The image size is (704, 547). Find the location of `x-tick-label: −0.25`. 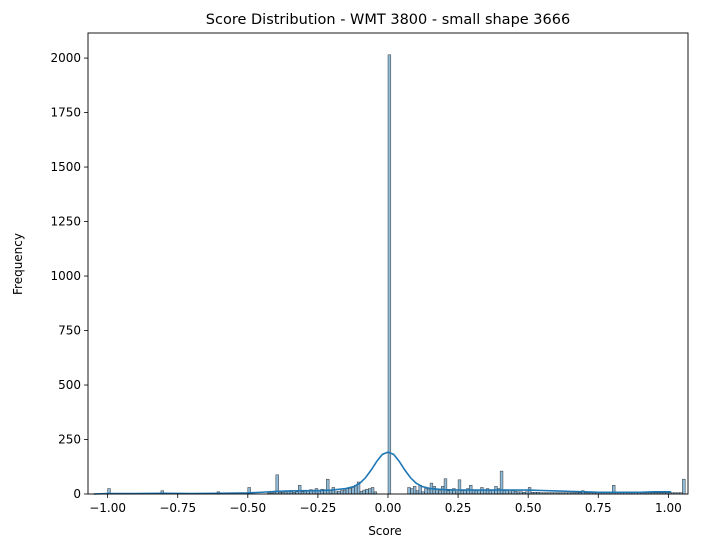

x-tick-label: −0.25 is located at coordinates (318, 508).